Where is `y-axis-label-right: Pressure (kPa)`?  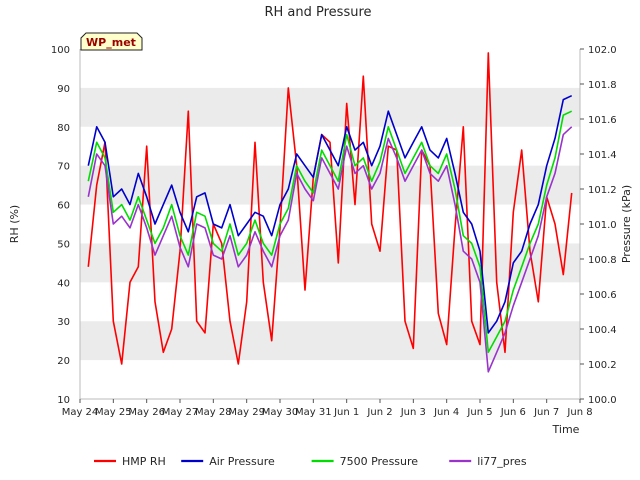
y-axis-label-right: Pressure (kPa) is located at coordinates (626, 224).